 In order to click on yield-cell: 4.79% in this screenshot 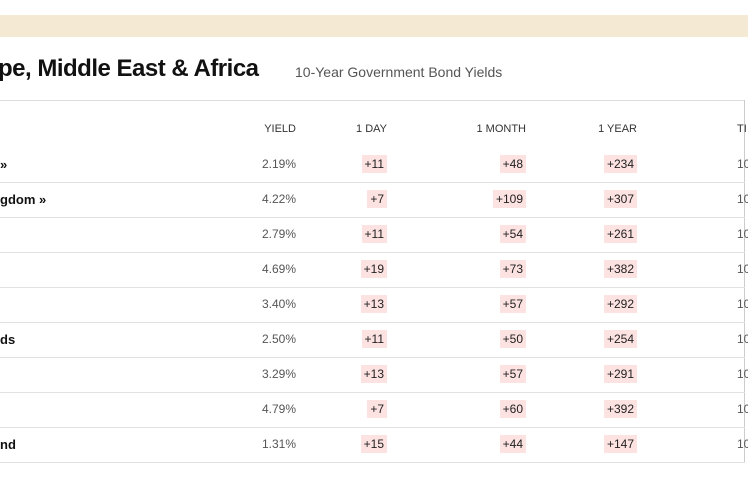, I will do `click(278, 409)`.